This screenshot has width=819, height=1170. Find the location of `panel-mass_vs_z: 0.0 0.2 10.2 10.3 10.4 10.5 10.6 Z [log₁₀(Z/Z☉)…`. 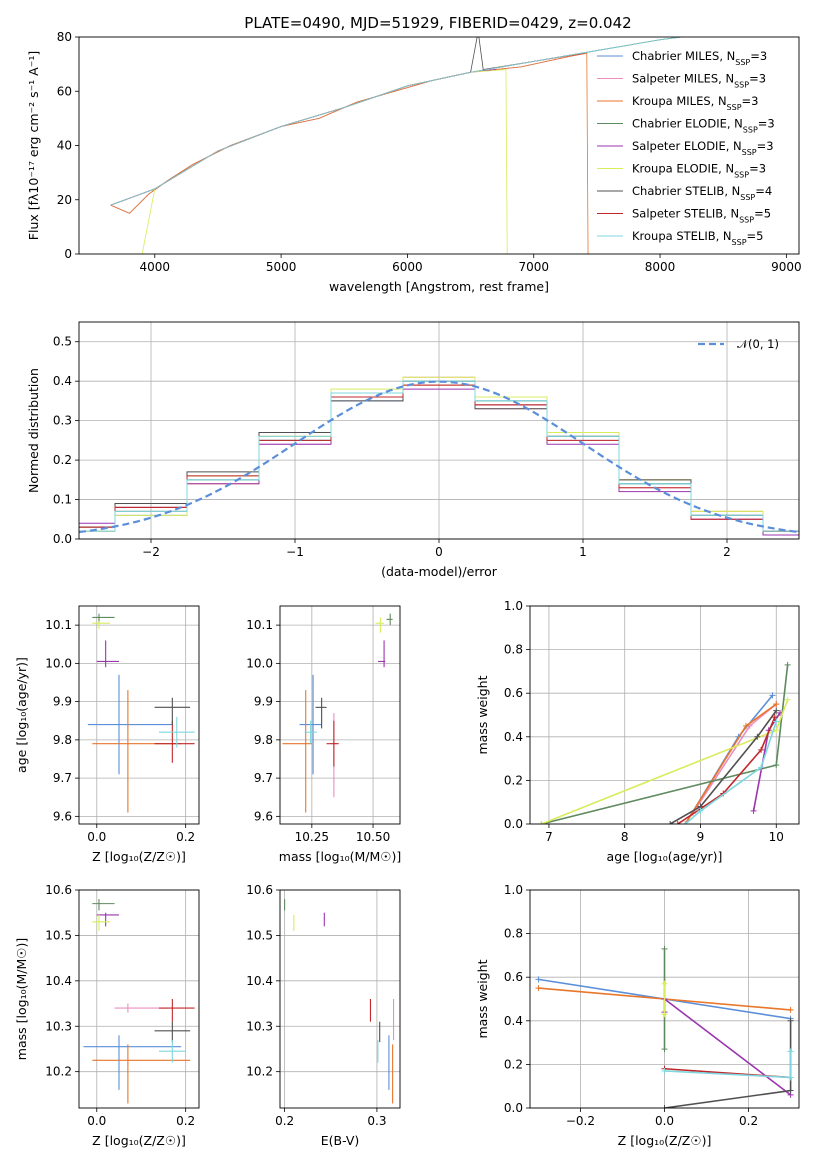

panel-mass_vs_z: 0.0 0.2 10.2 10.3 10.4 10.5 10.6 Z [log₁₀(Z/Z☉)… is located at coordinates (107, 1015).